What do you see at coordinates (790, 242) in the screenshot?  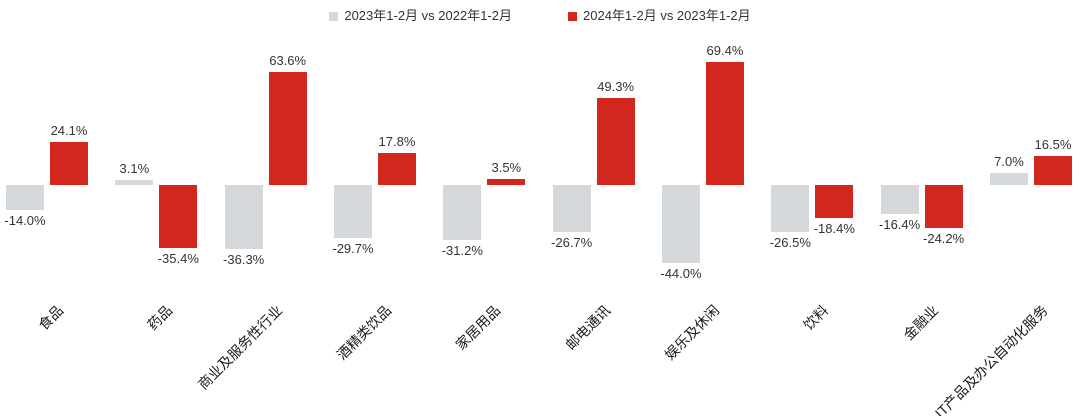 I see `value-label: -26.5%` at bounding box center [790, 242].